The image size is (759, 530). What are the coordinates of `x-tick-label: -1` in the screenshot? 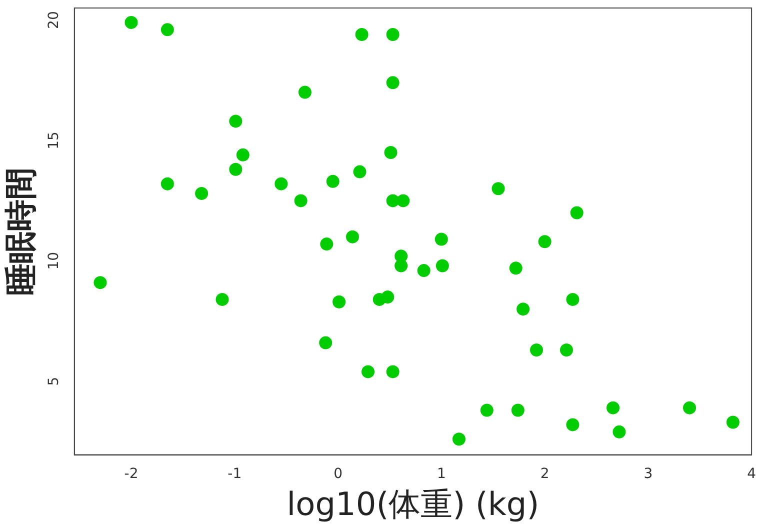 It's located at (235, 474).